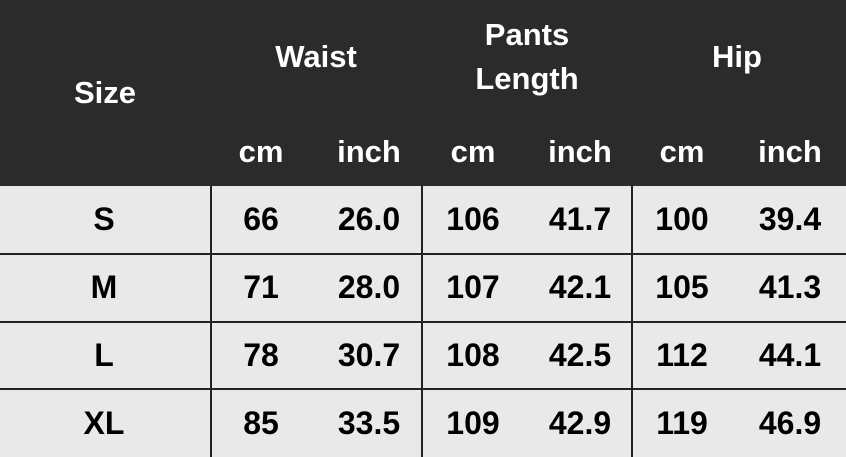 The image size is (846, 457). I want to click on measurement: 42.9, so click(580, 422).